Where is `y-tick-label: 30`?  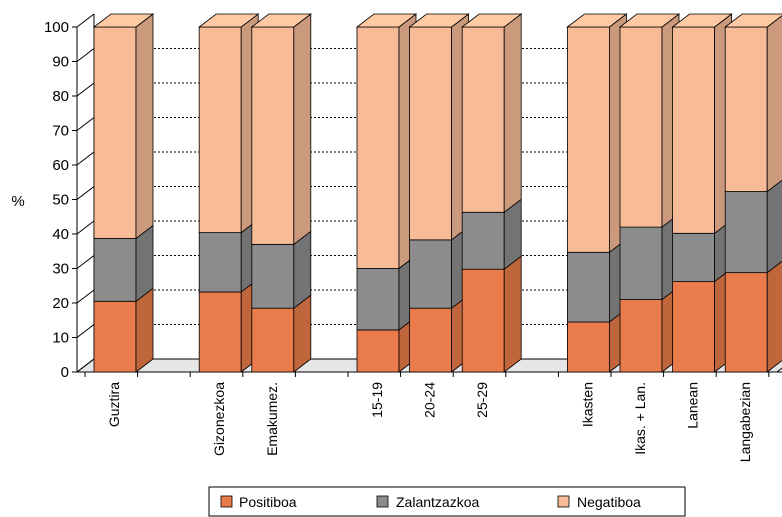 y-tick-label: 30 is located at coordinates (60, 269).